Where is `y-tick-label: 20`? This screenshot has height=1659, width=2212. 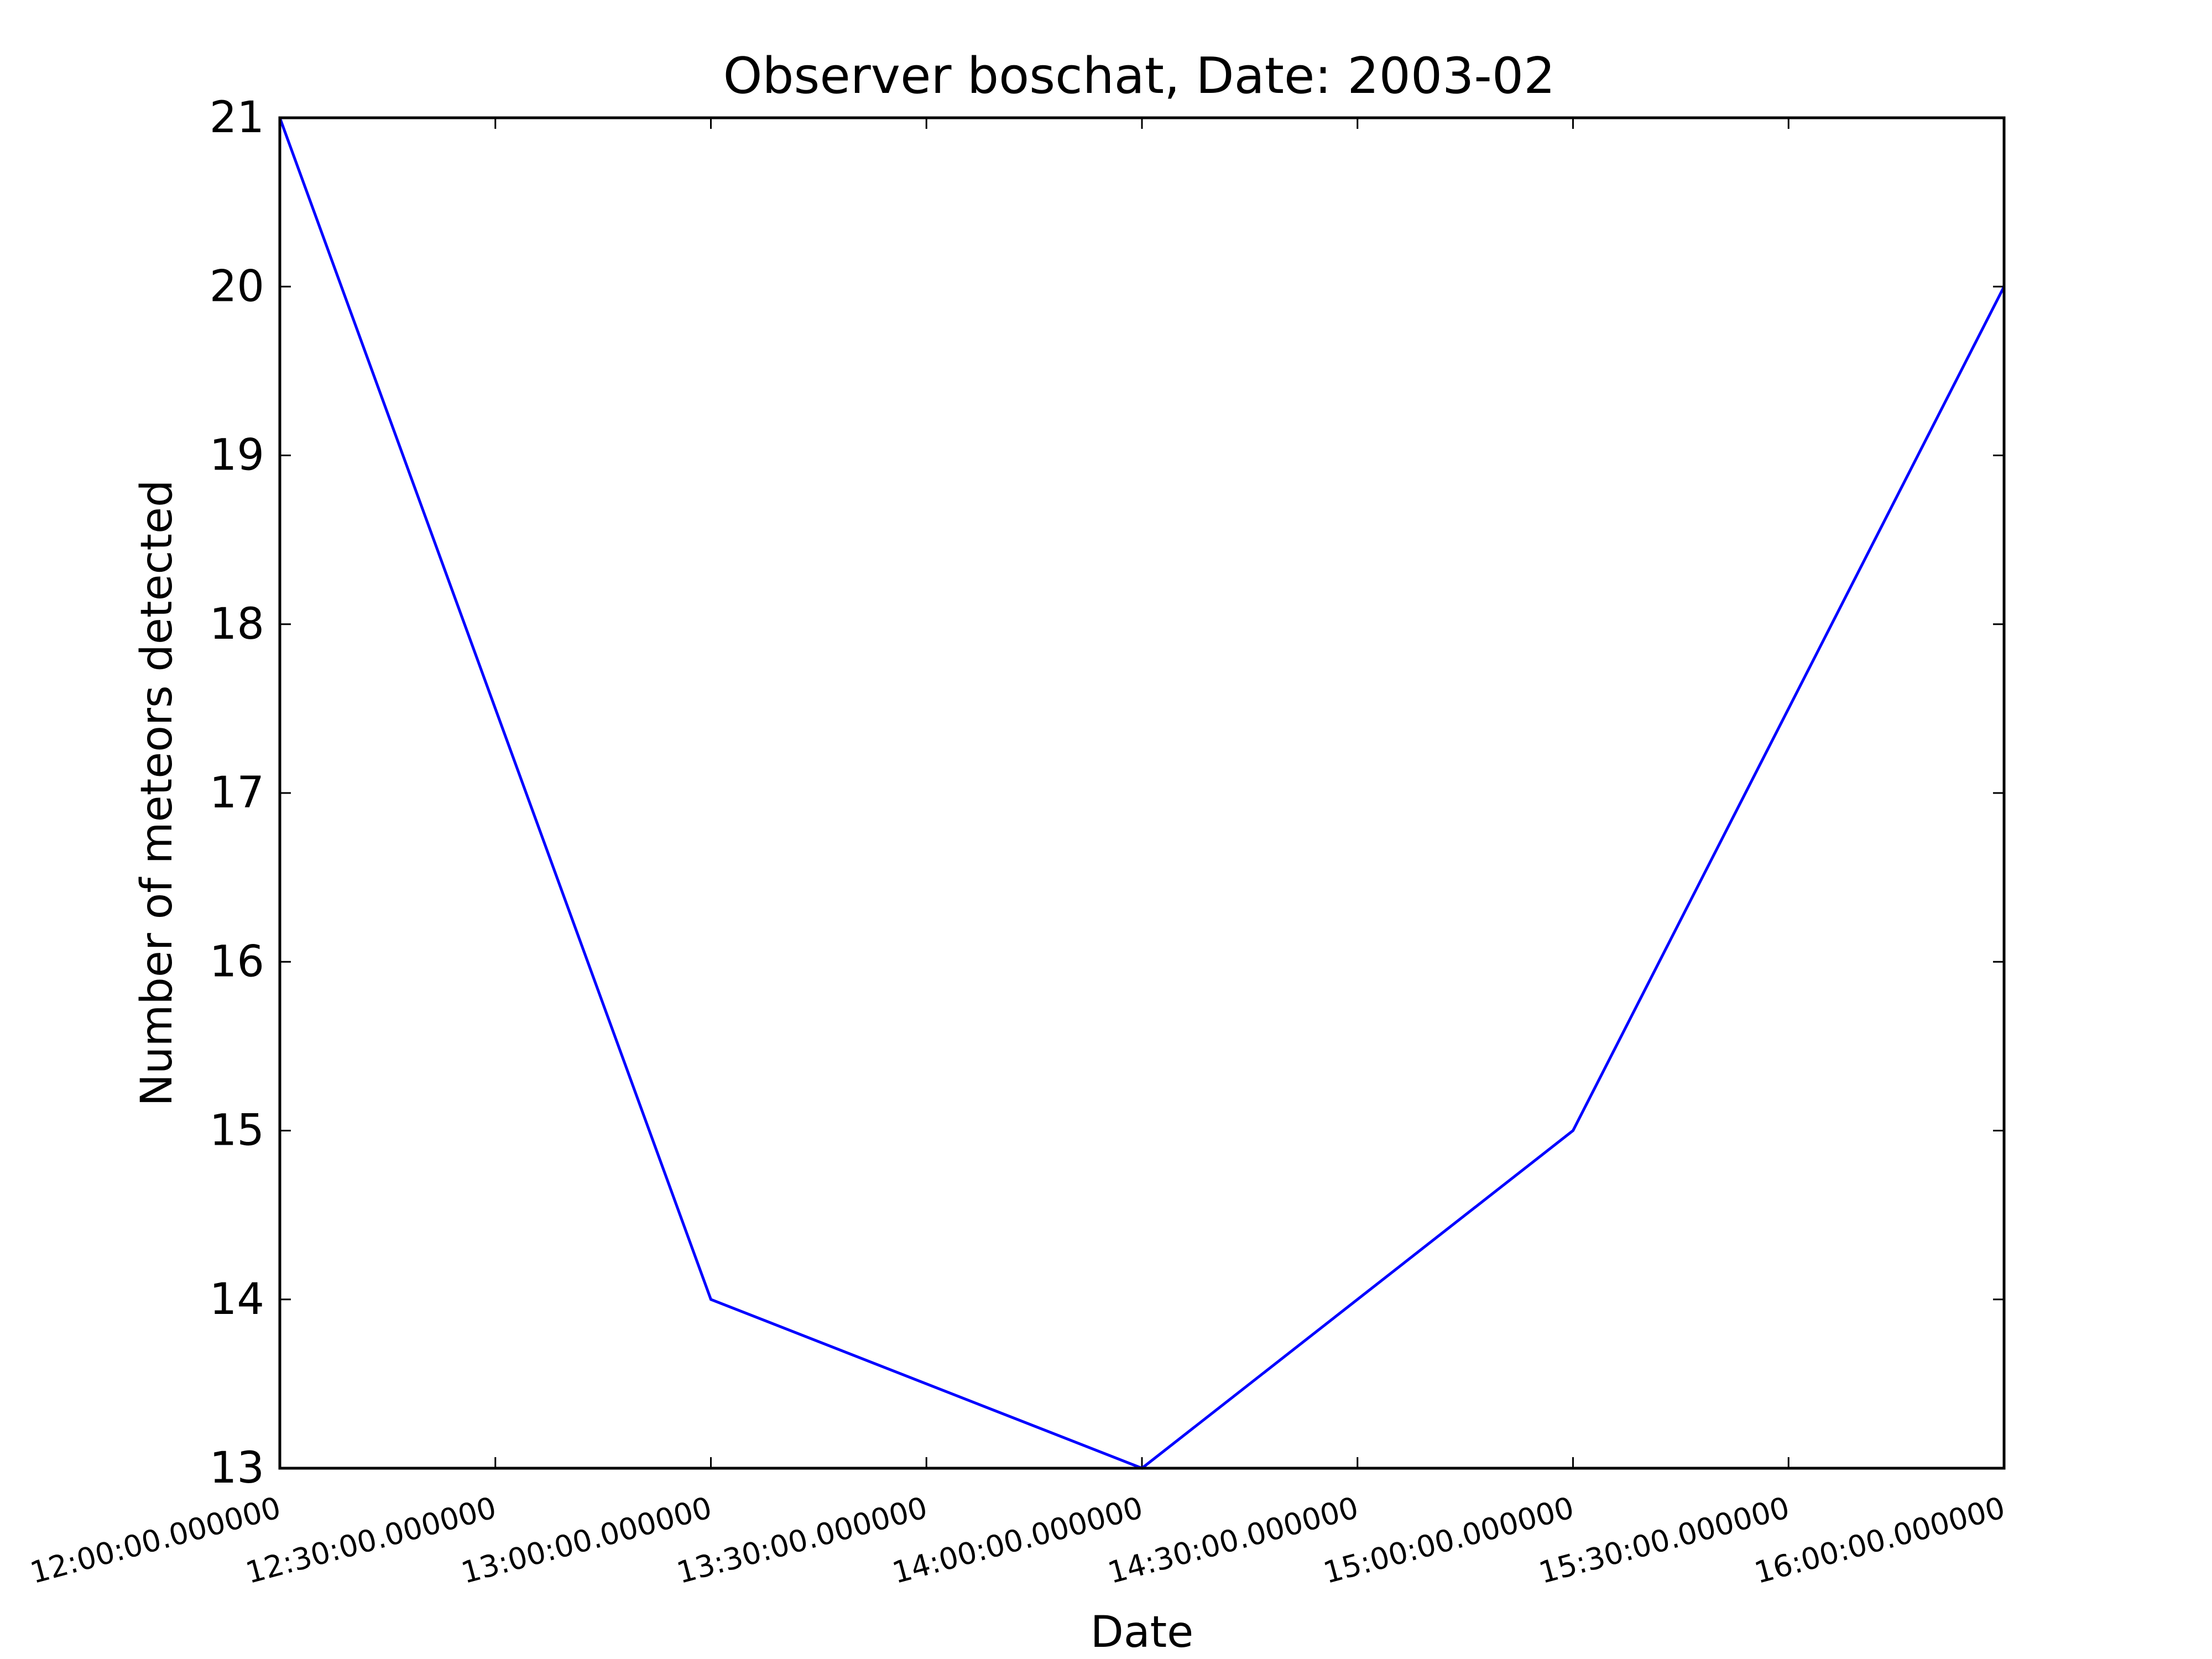
y-tick-label: 20 is located at coordinates (237, 286).